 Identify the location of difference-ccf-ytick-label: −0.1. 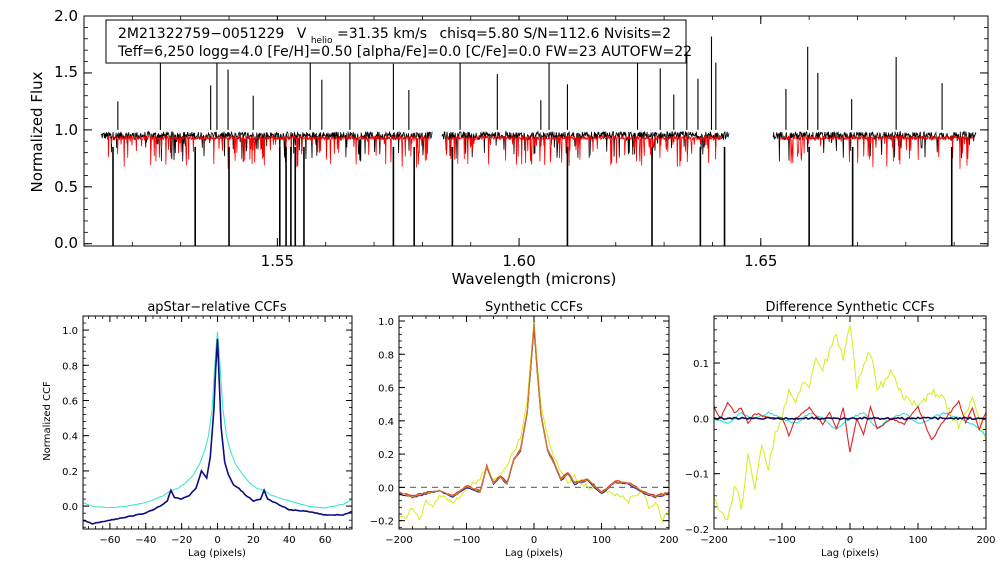
(697, 475).